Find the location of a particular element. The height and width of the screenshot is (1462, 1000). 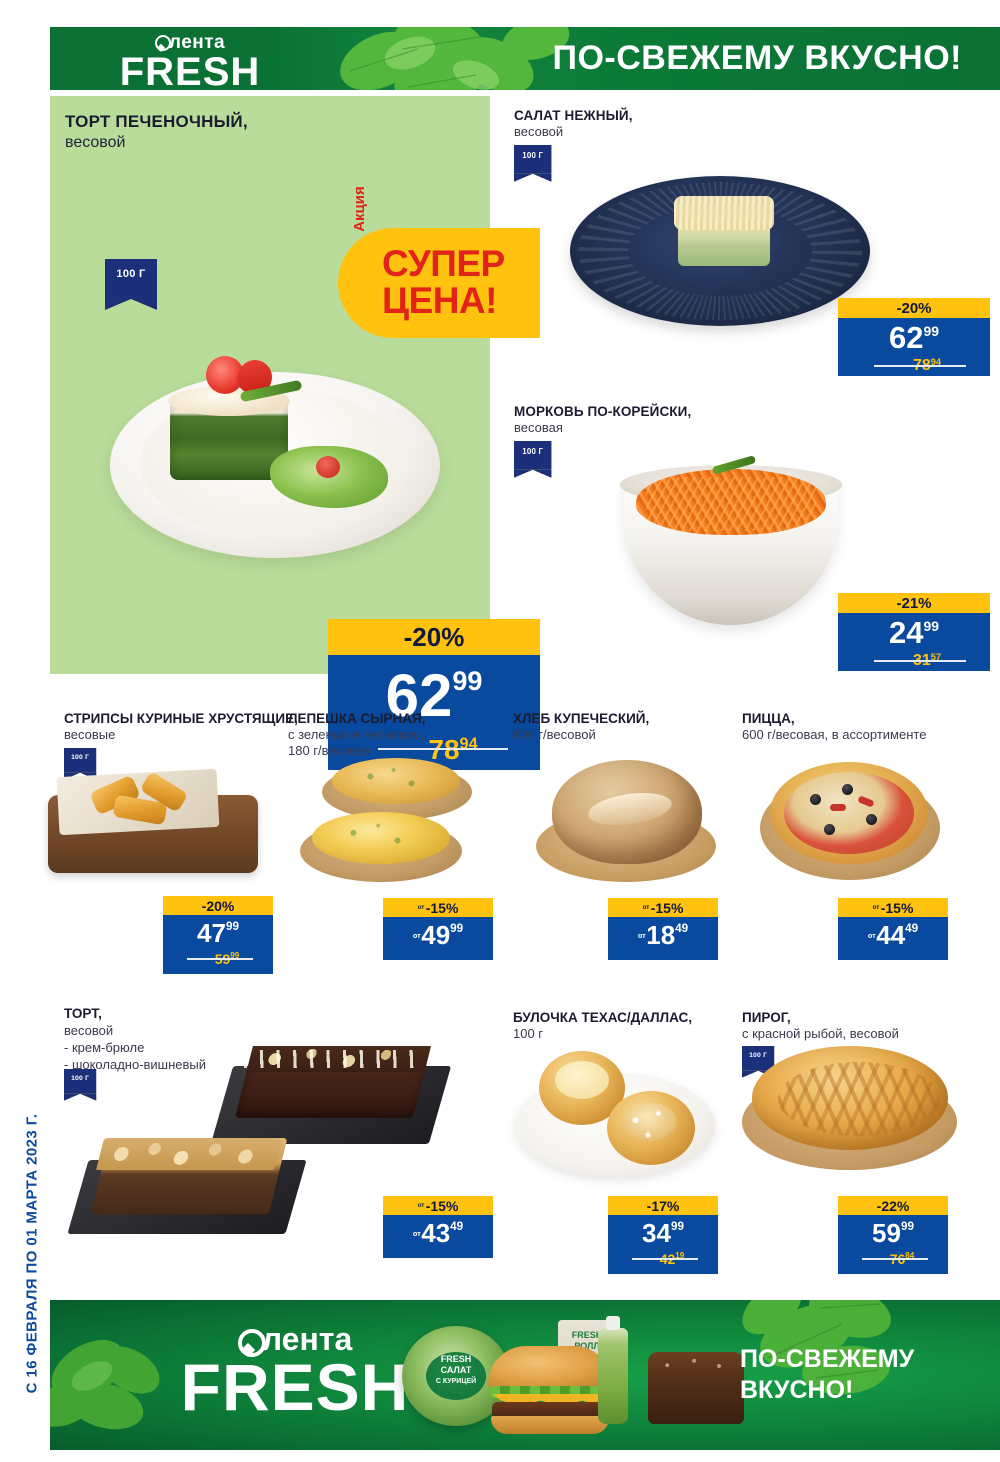

current-price-bread: от 18 49 is located at coordinates (663, 935).